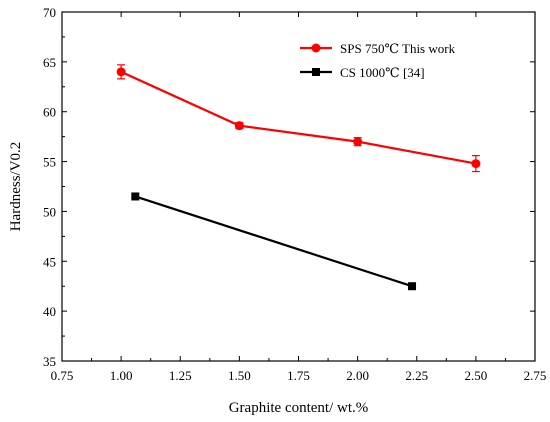  I want to click on y-tick-label: 45, so click(49, 261).